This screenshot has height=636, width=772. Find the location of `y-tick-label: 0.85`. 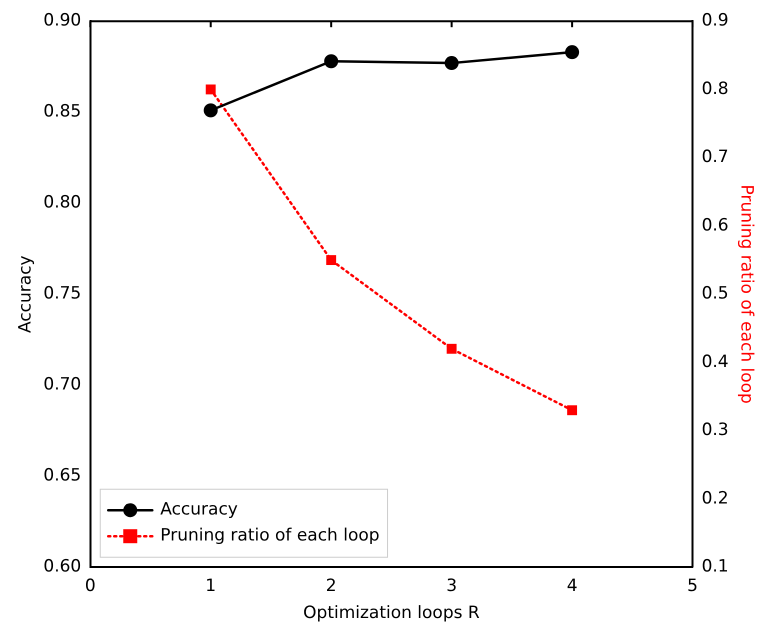

y-tick-label: 0.85 is located at coordinates (62, 112).